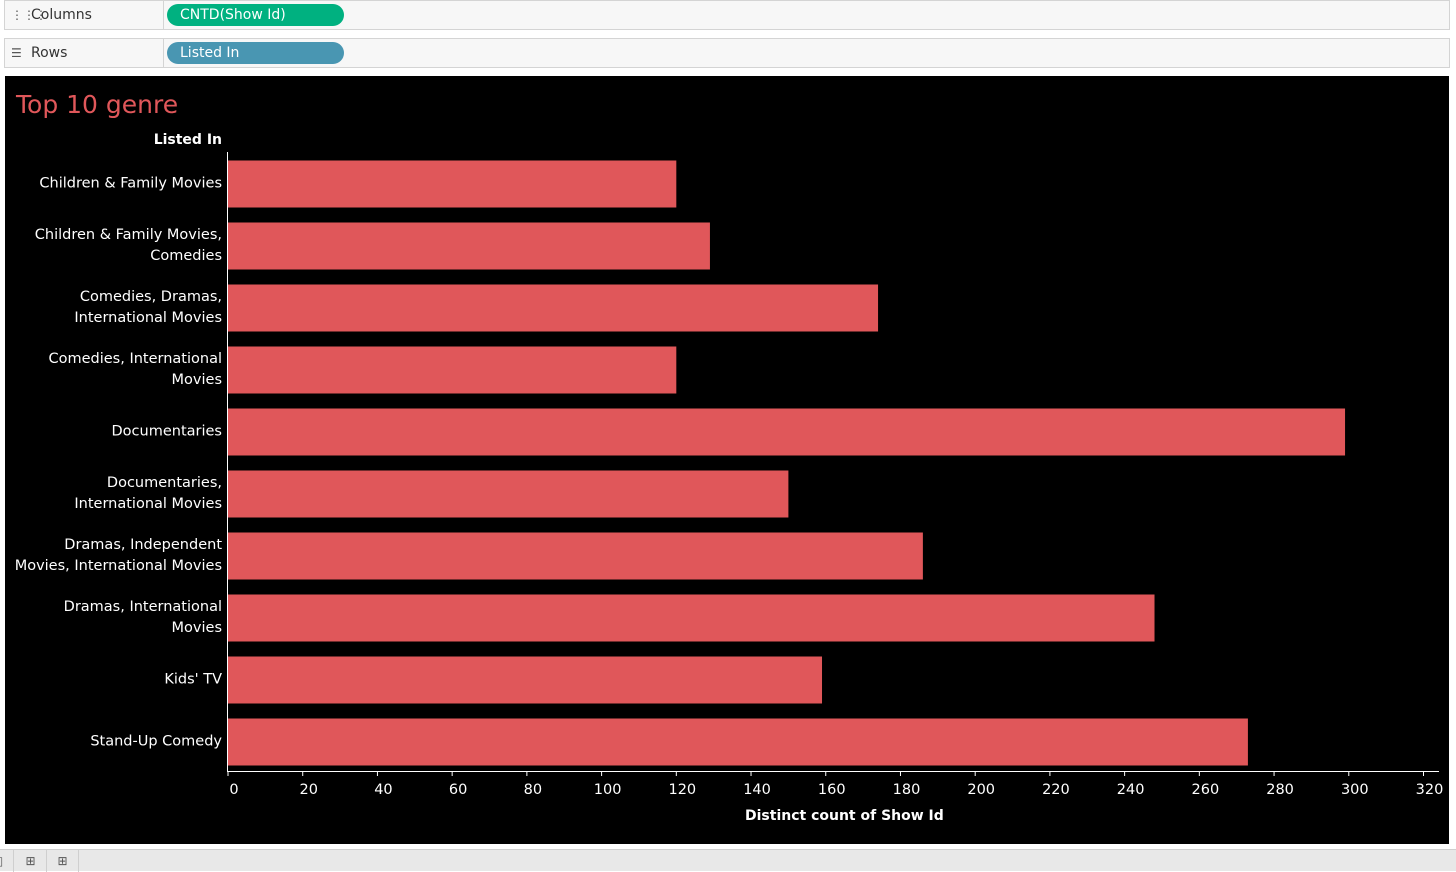 The image size is (1456, 872). Describe the element at coordinates (1131, 790) in the screenshot. I see `x-tick-label-12: 240` at that location.